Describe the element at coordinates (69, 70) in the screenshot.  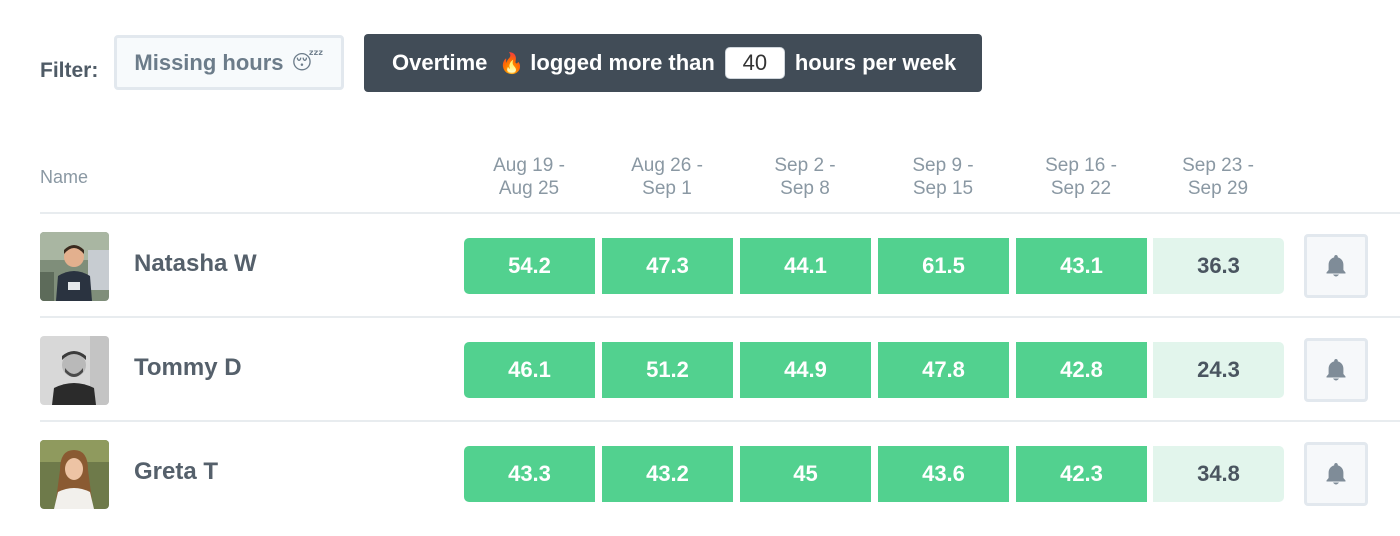
I see `filter-label: Filter:` at that location.